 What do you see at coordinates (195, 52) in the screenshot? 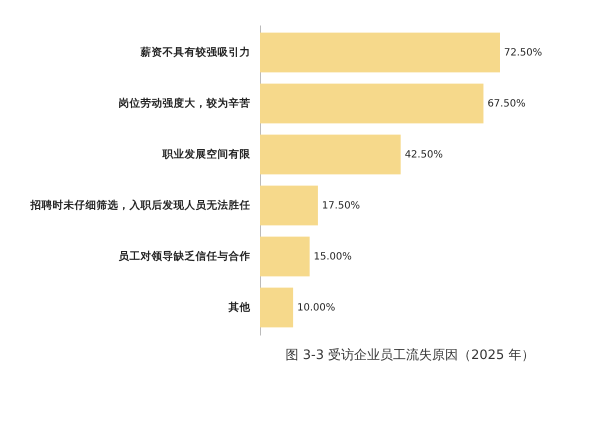
I see `y-tick-label: 薪资不具有较强吸引力` at bounding box center [195, 52].